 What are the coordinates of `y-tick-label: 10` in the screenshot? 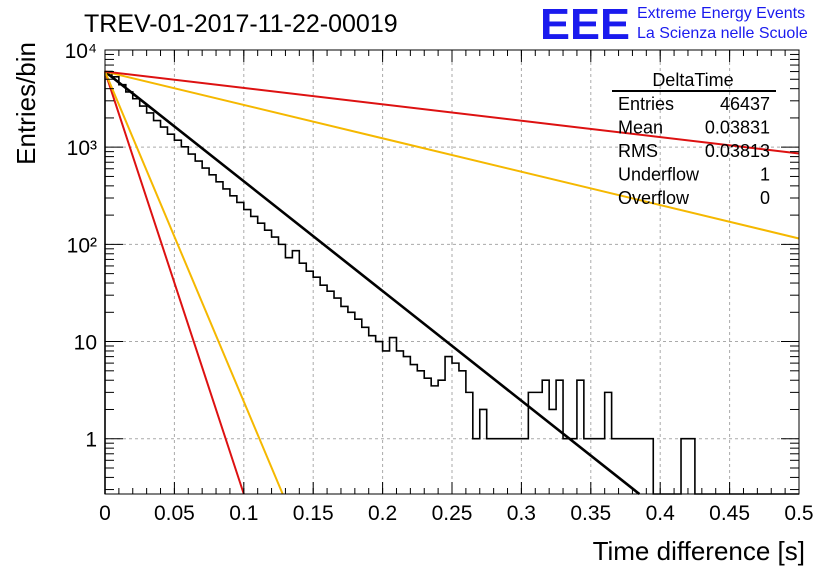 It's located at (85, 343).